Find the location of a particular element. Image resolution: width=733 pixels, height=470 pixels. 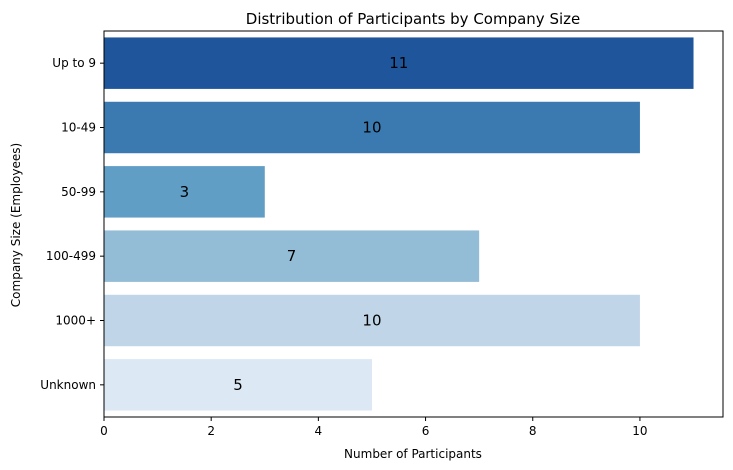

bar-1000- is located at coordinates (372, 320).